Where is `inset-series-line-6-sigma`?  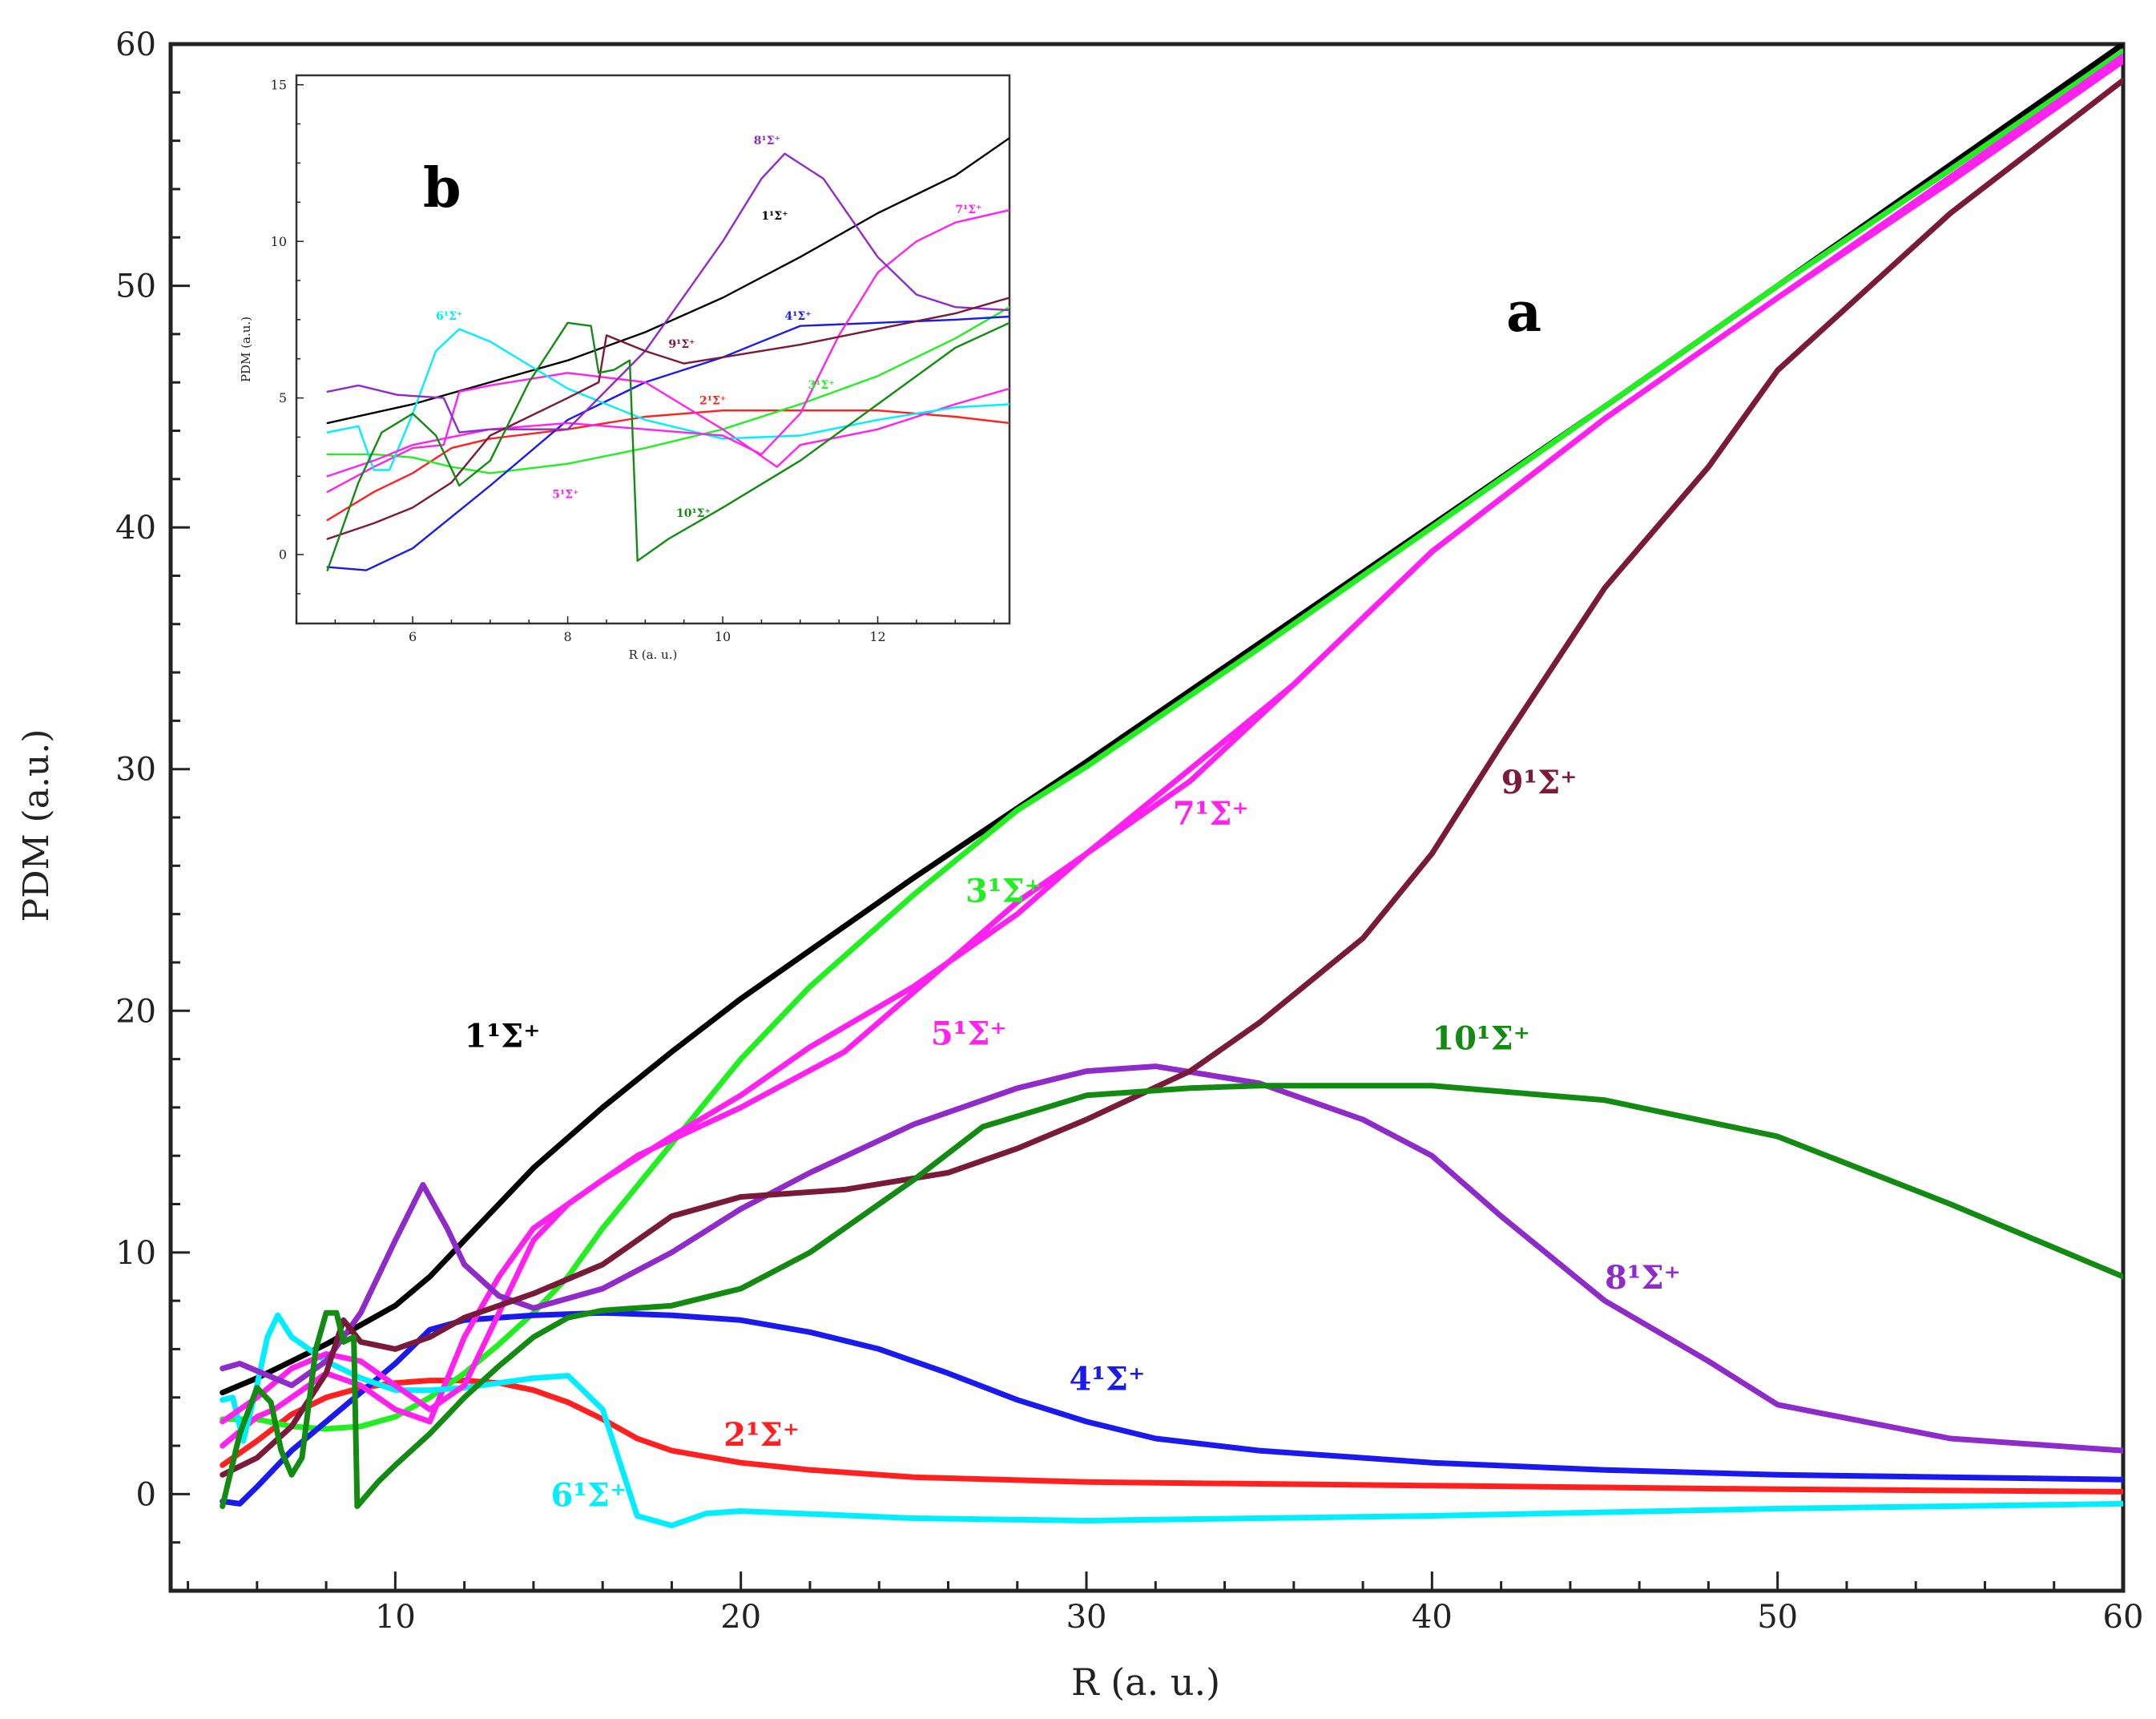 inset-series-line-6-sigma is located at coordinates (667, 399).